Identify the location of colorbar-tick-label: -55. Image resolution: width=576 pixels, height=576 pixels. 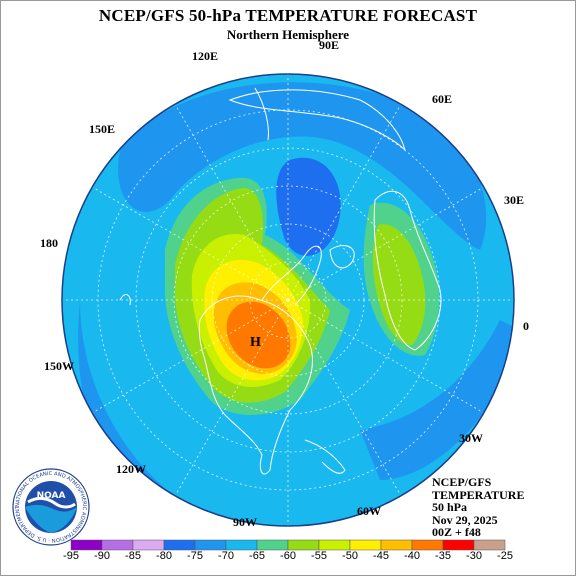
(319, 556).